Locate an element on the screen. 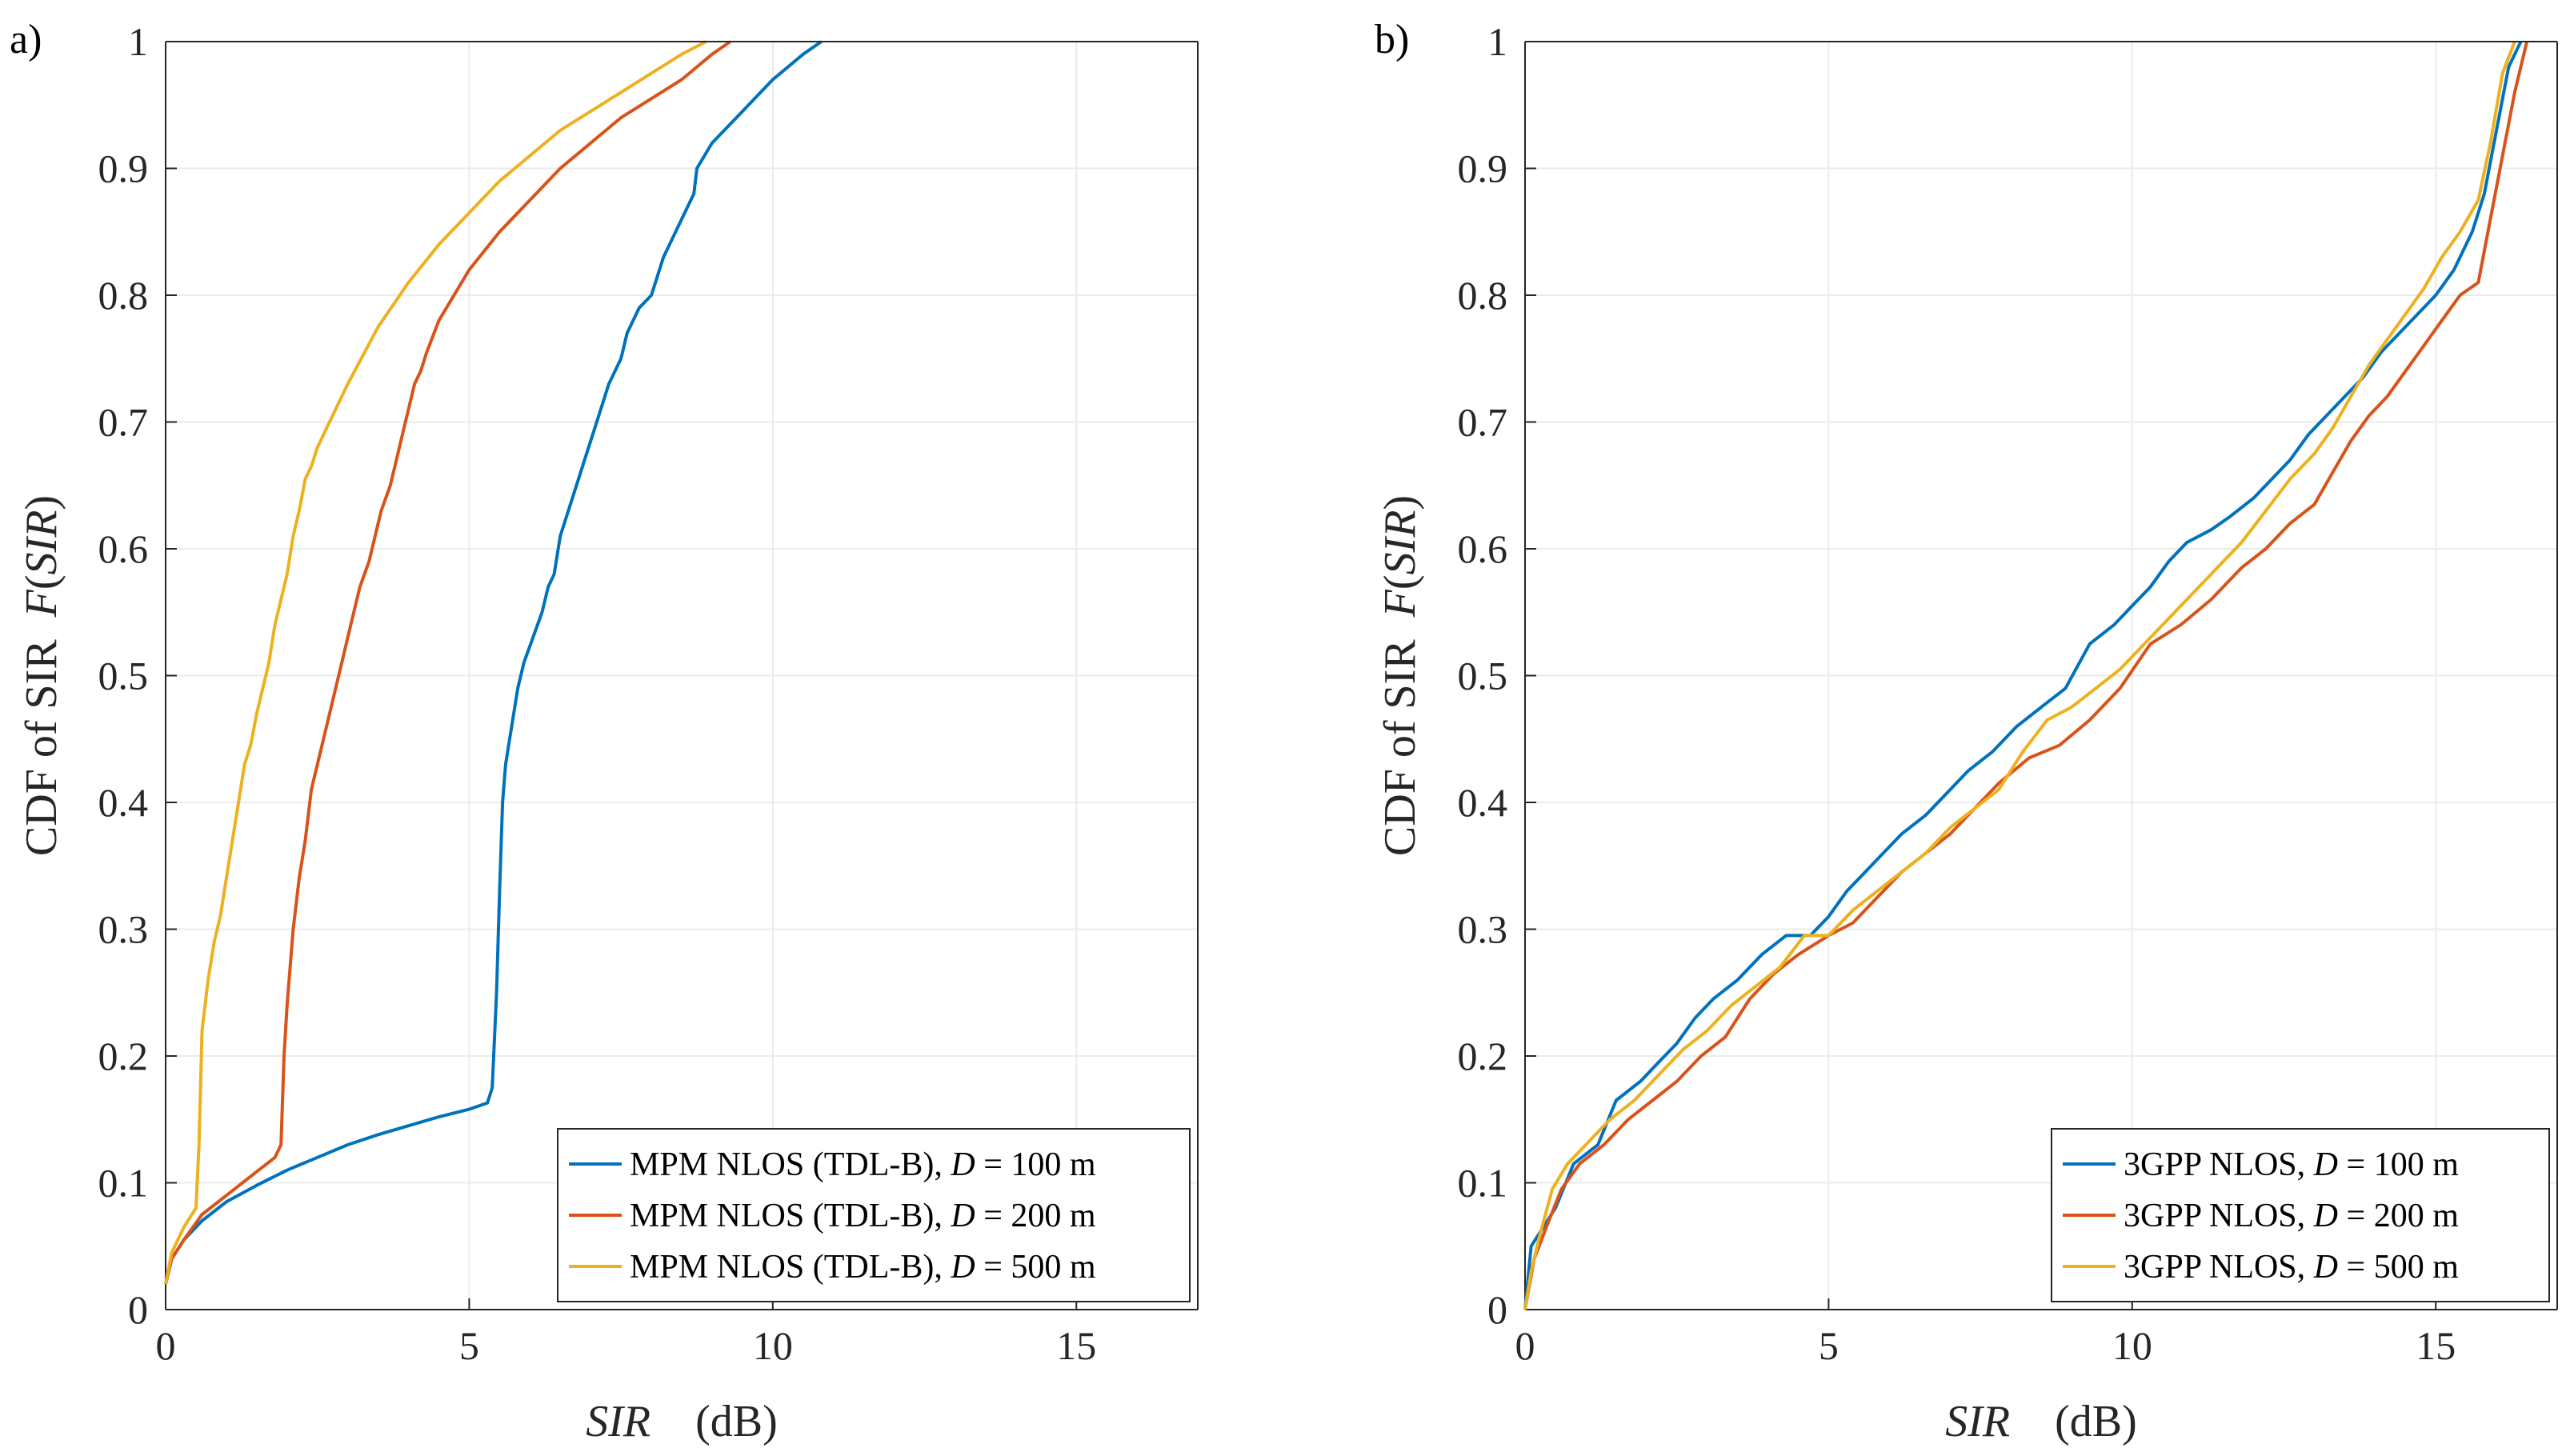 Image resolution: width=2562 pixels, height=1456 pixels. legend-entry: MPM NLOS (TDL-B), D = 100 m is located at coordinates (863, 1164).